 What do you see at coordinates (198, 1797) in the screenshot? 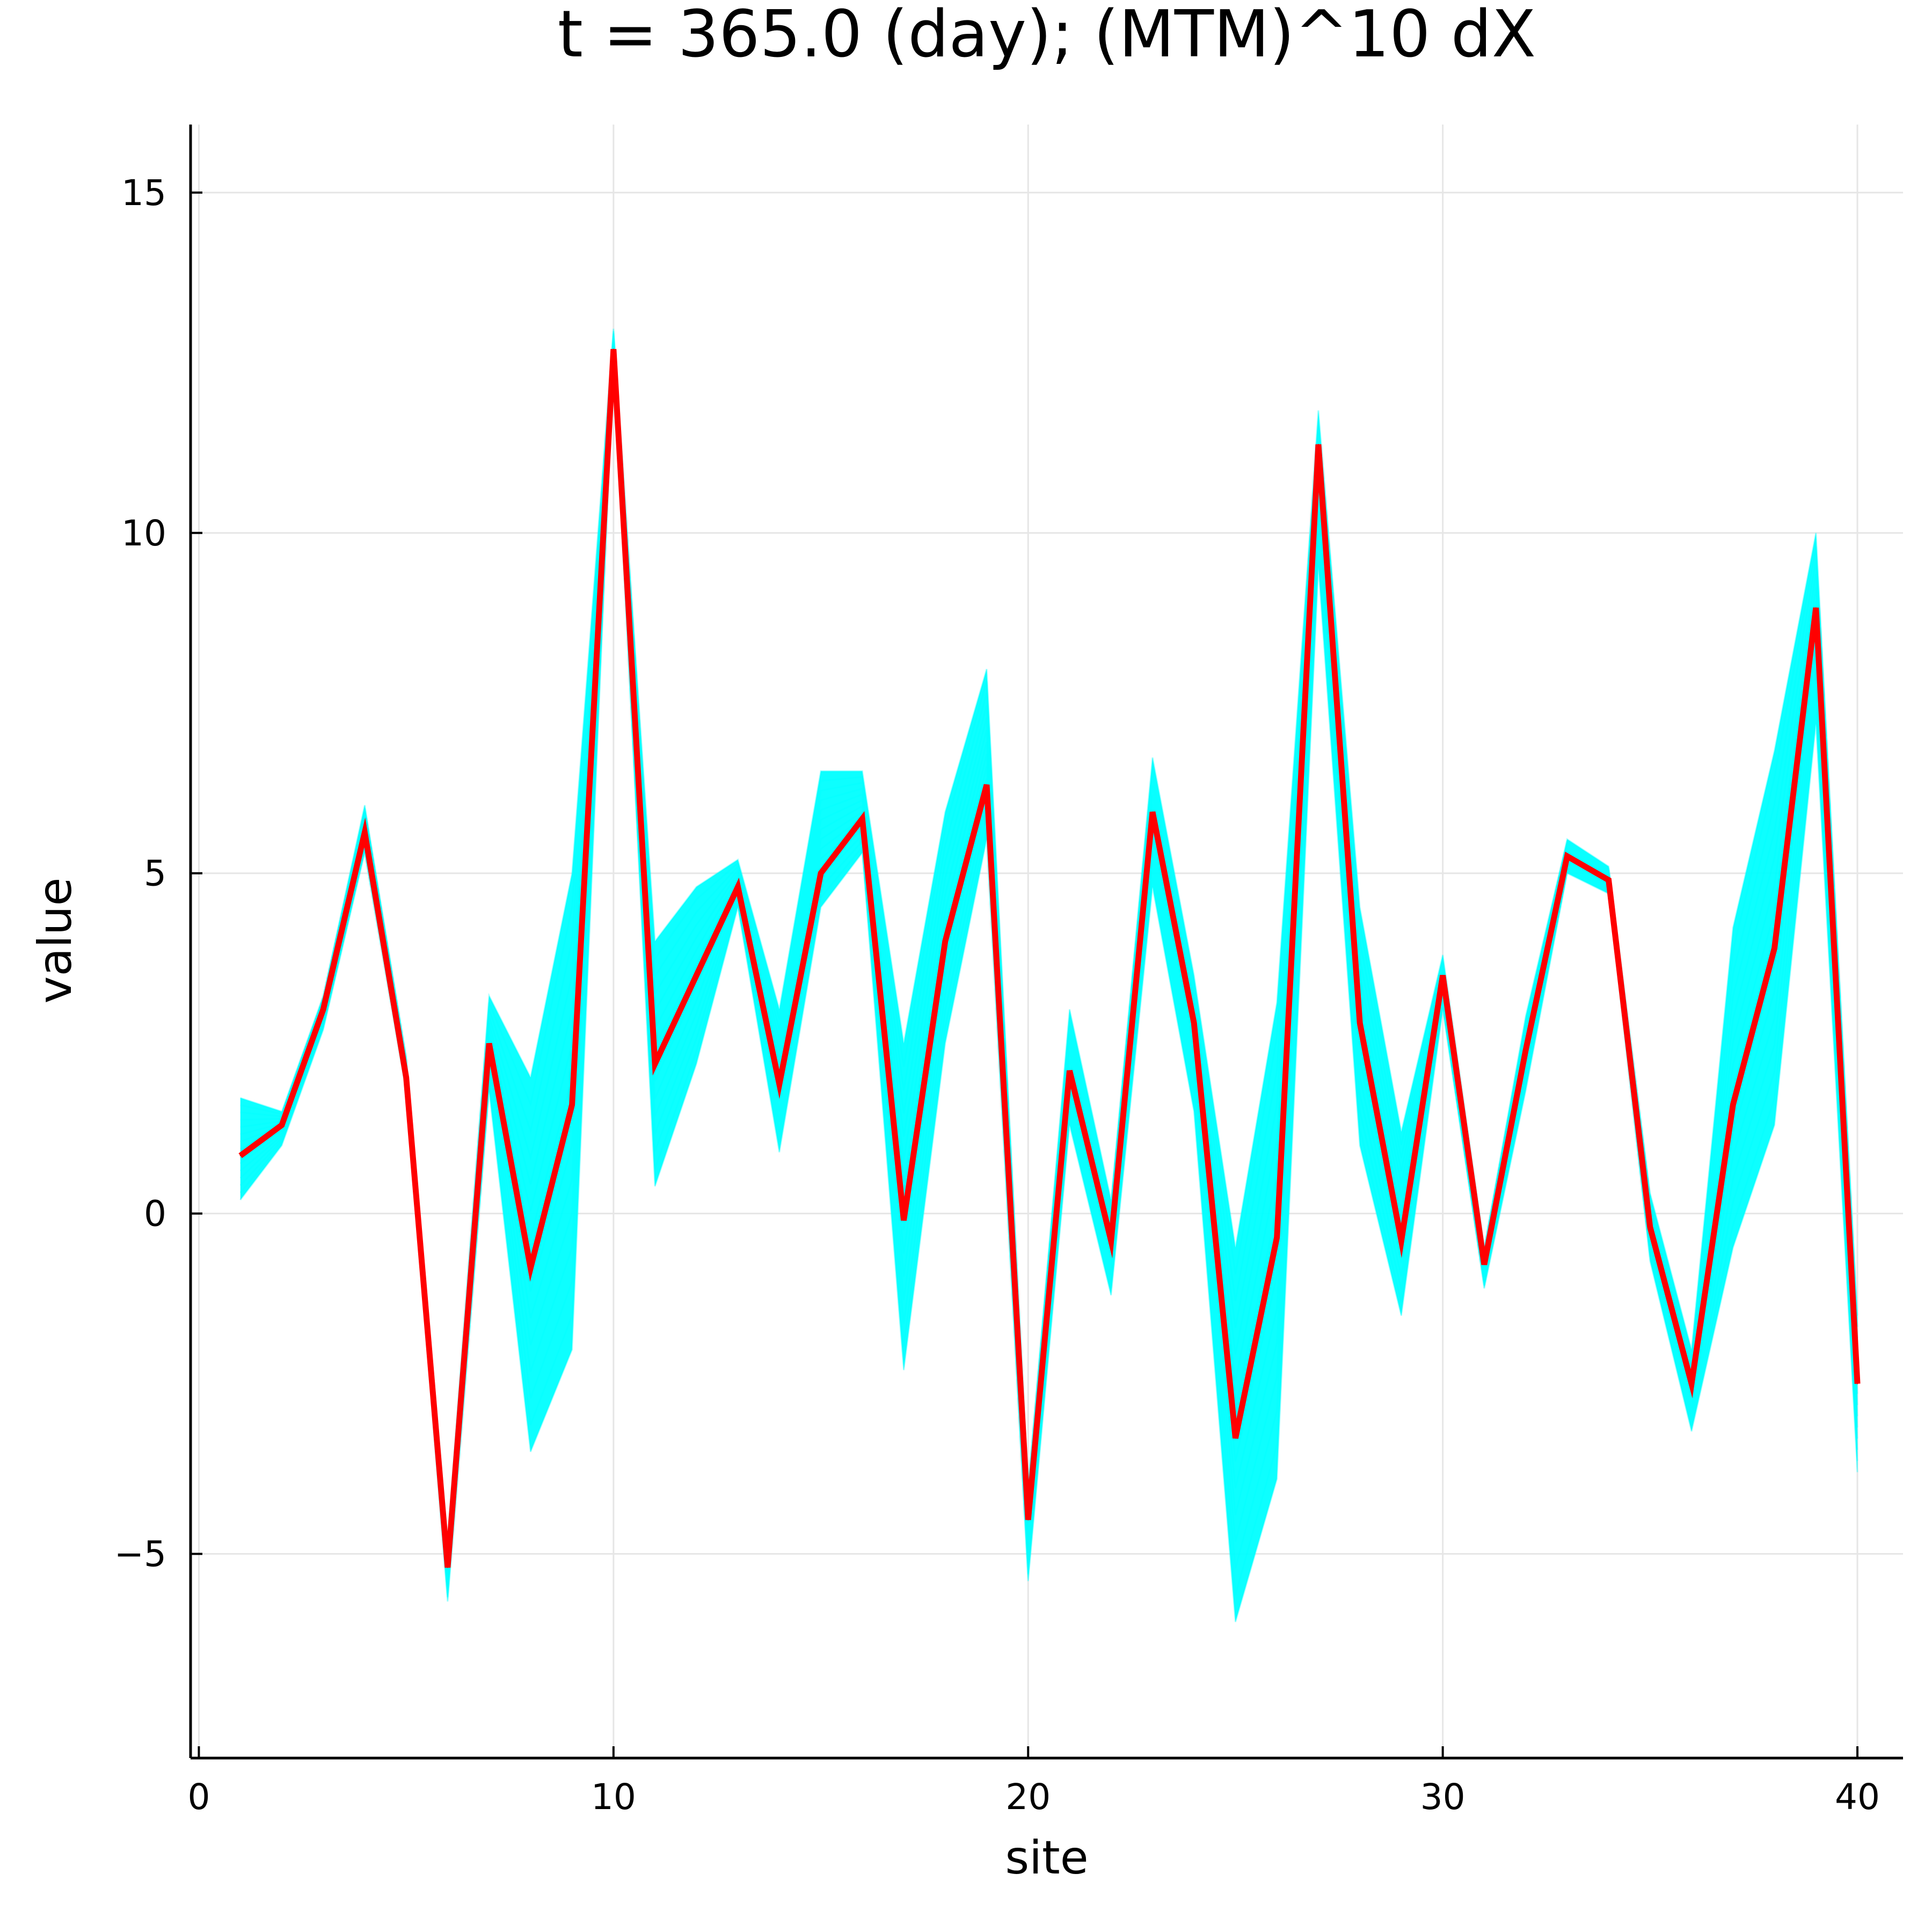
I see `x-tick-label: 0` at bounding box center [198, 1797].